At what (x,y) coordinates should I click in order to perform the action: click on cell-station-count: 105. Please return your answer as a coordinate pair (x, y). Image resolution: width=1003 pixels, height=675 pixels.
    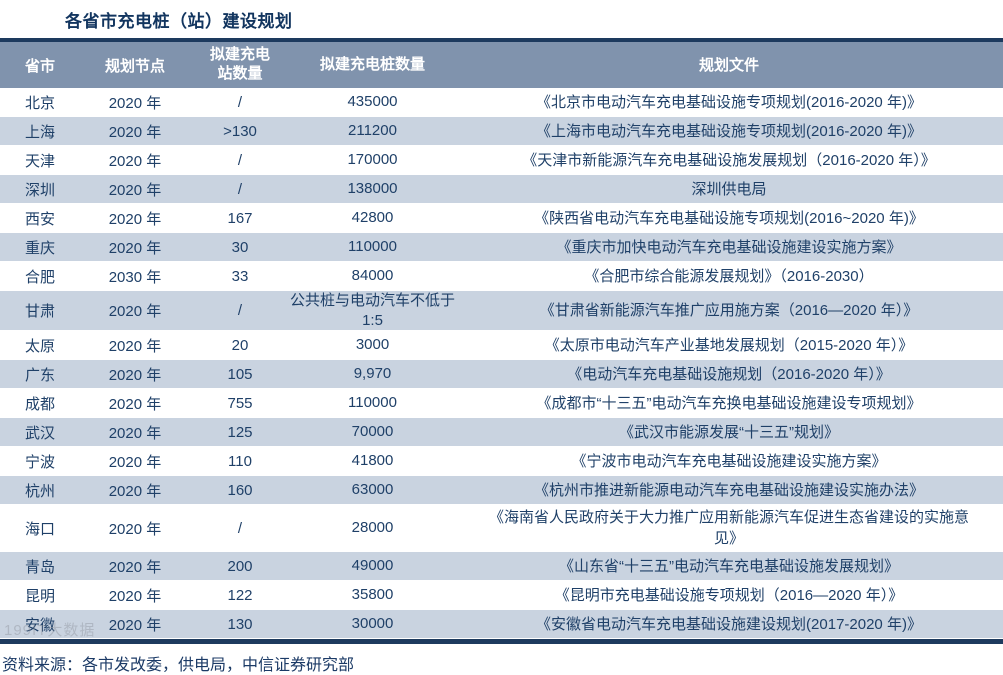
    Looking at the image, I should click on (240, 374).